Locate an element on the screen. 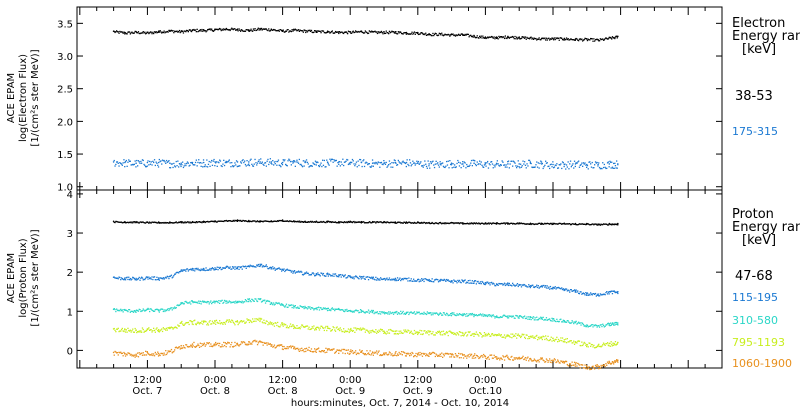  proton-ylabel-line1: ACE EPAM is located at coordinates (11, 278).